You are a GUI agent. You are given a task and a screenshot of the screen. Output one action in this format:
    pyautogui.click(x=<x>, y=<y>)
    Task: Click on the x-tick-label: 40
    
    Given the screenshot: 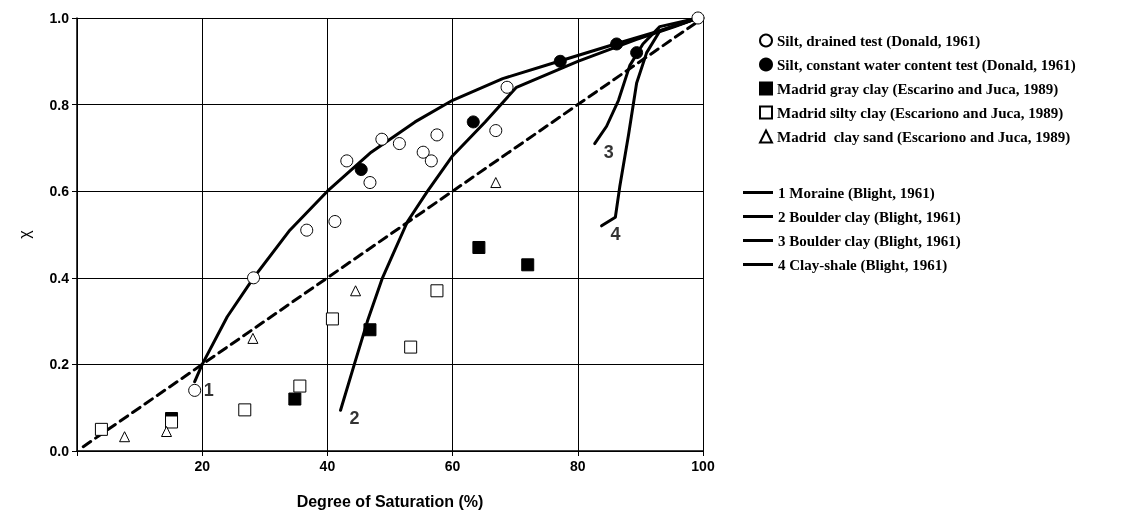 What is the action you would take?
    pyautogui.click(x=327, y=466)
    